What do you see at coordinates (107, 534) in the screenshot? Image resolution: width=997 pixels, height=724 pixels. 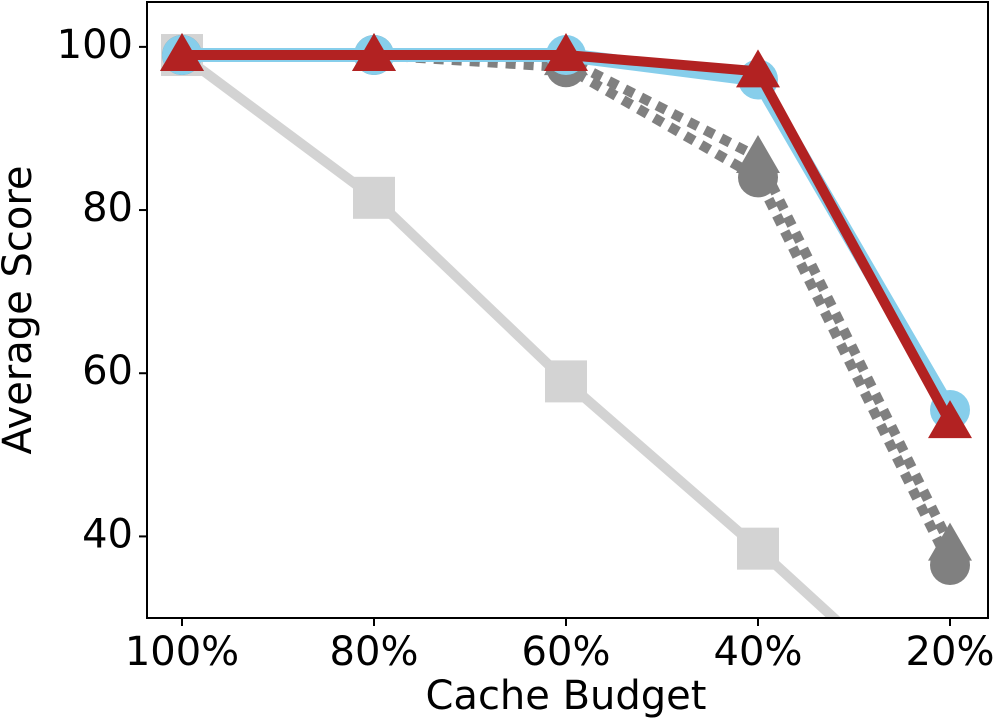 I see `y-tick-label: 40` at bounding box center [107, 534].